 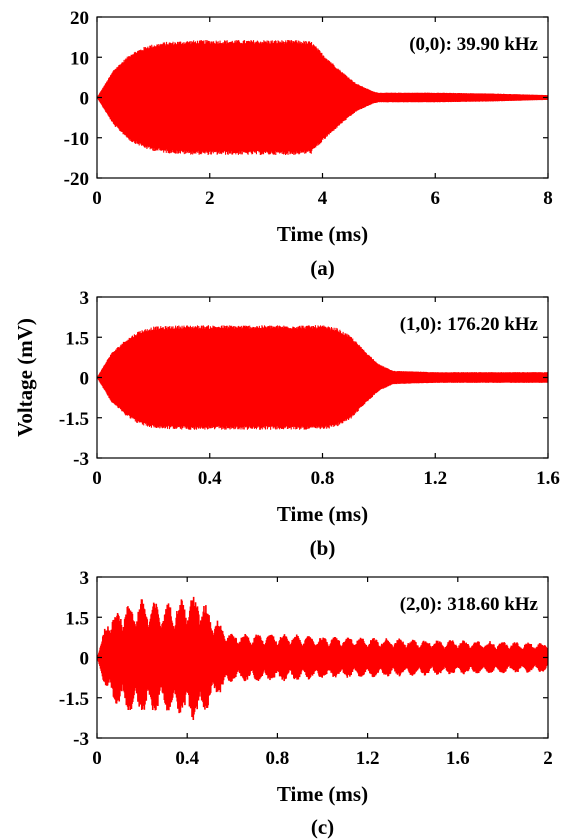 I want to click on y-tick-label: 10, so click(x=79, y=58).